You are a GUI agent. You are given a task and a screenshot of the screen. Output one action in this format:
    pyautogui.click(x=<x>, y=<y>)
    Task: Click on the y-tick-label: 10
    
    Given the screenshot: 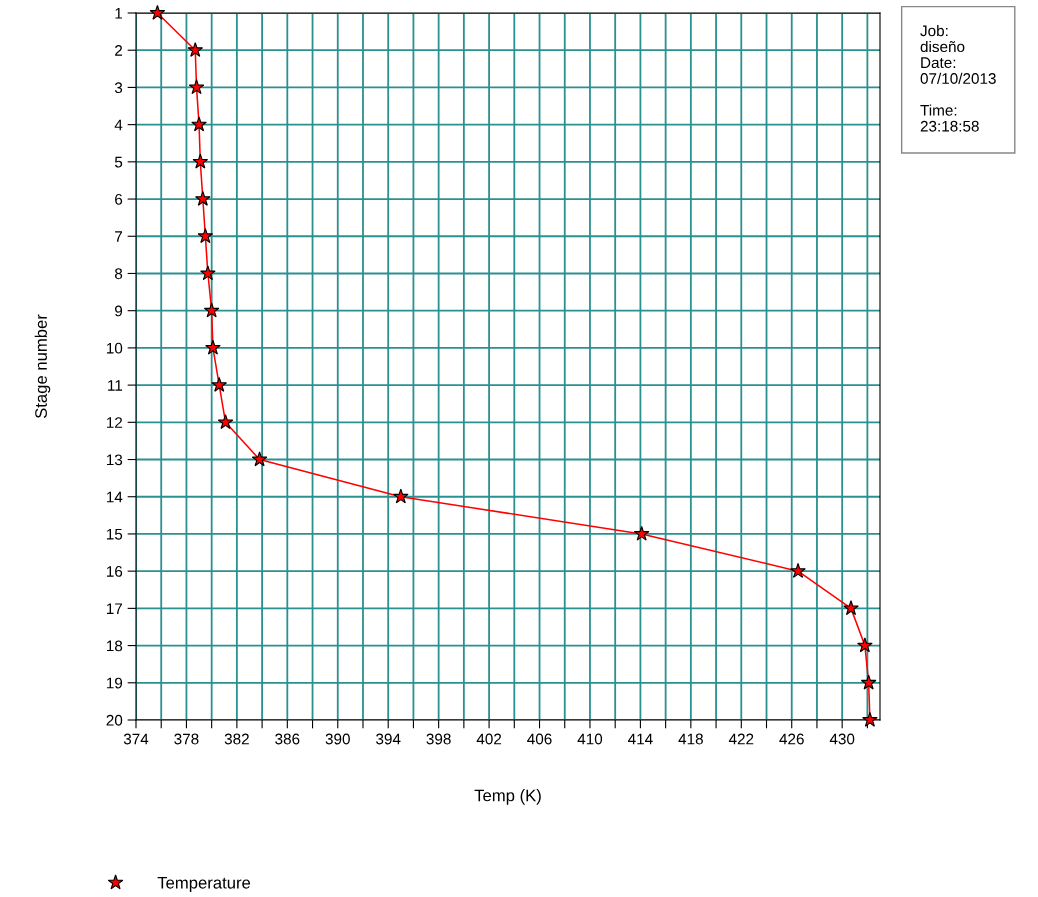 What is the action you would take?
    pyautogui.click(x=114, y=348)
    